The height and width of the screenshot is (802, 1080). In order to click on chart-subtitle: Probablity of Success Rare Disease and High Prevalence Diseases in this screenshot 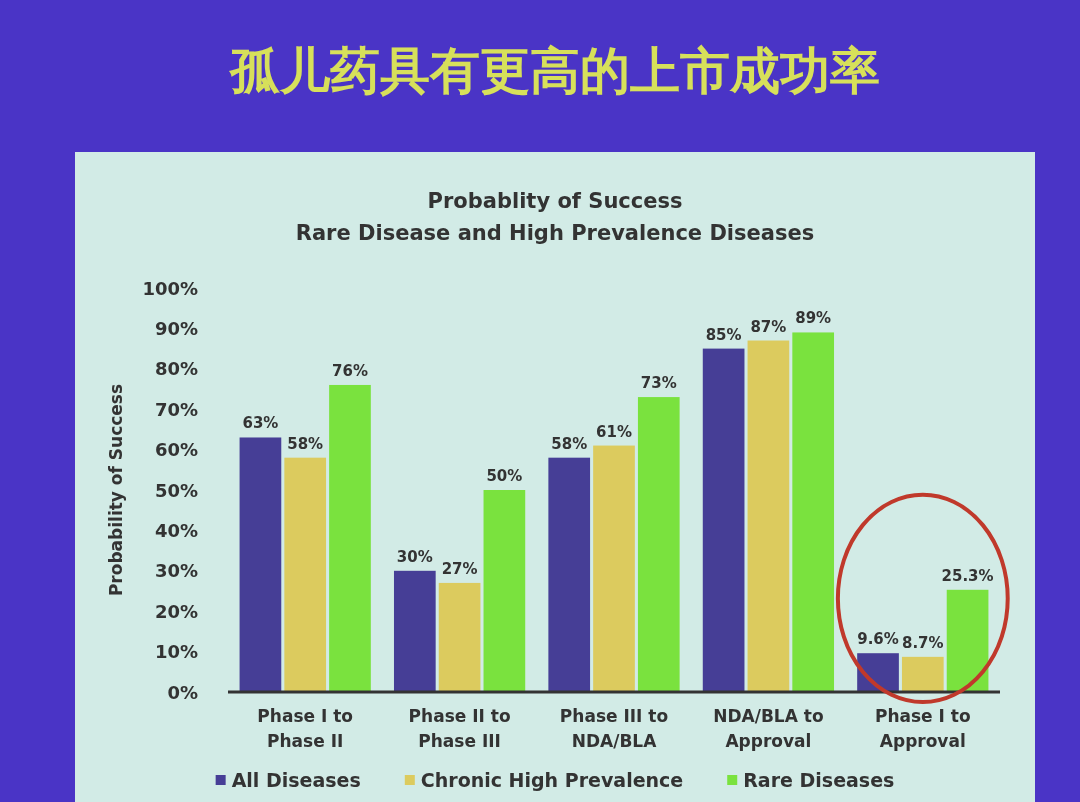, I will do `click(555, 217)`.